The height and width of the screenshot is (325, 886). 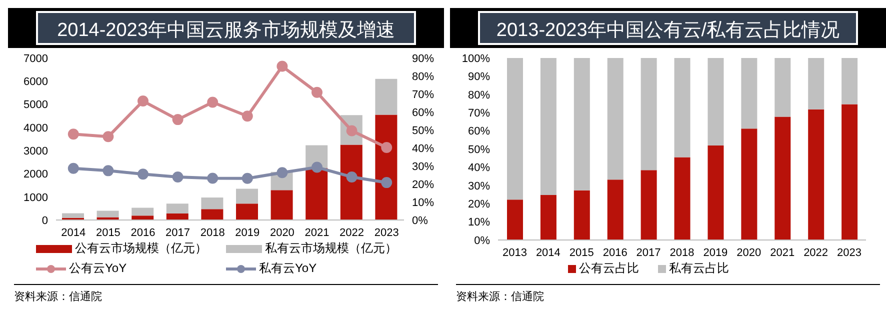 What do you see at coordinates (141, 248) in the screenshot?
I see `legend-label: 公有云市场规模（亿元）` at bounding box center [141, 248].